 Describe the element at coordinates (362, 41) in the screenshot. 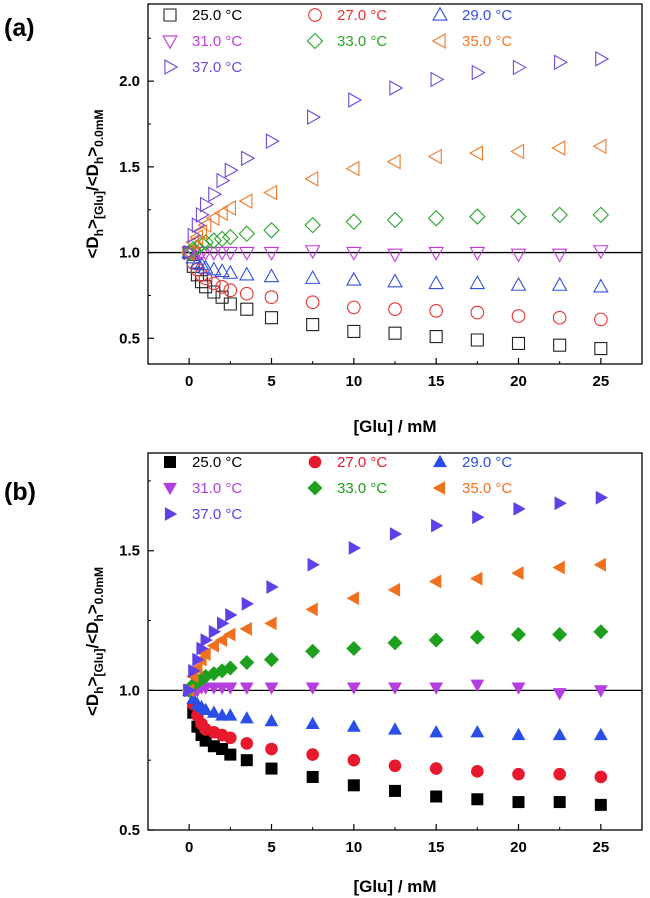

I see `legend-label: 33.0 °C` at that location.